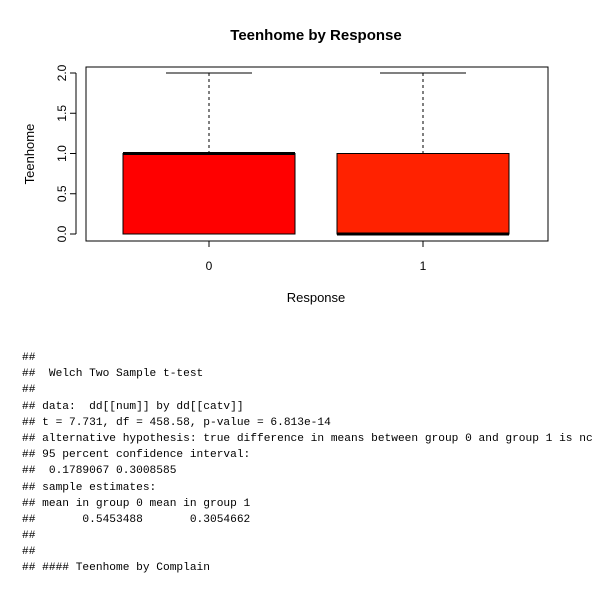 The width and height of the screenshot is (601, 615). Describe the element at coordinates (136, 519) in the screenshot. I see `console-line: ## 0.5453488 0.3054662` at that location.